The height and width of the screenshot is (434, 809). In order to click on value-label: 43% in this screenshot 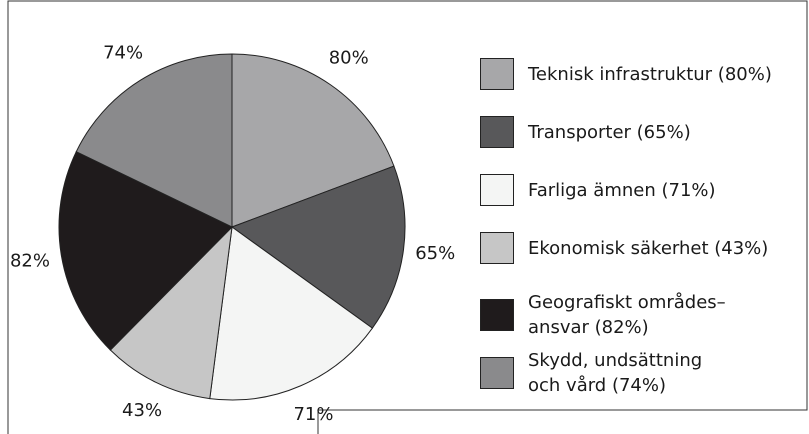, I will do `click(142, 410)`.